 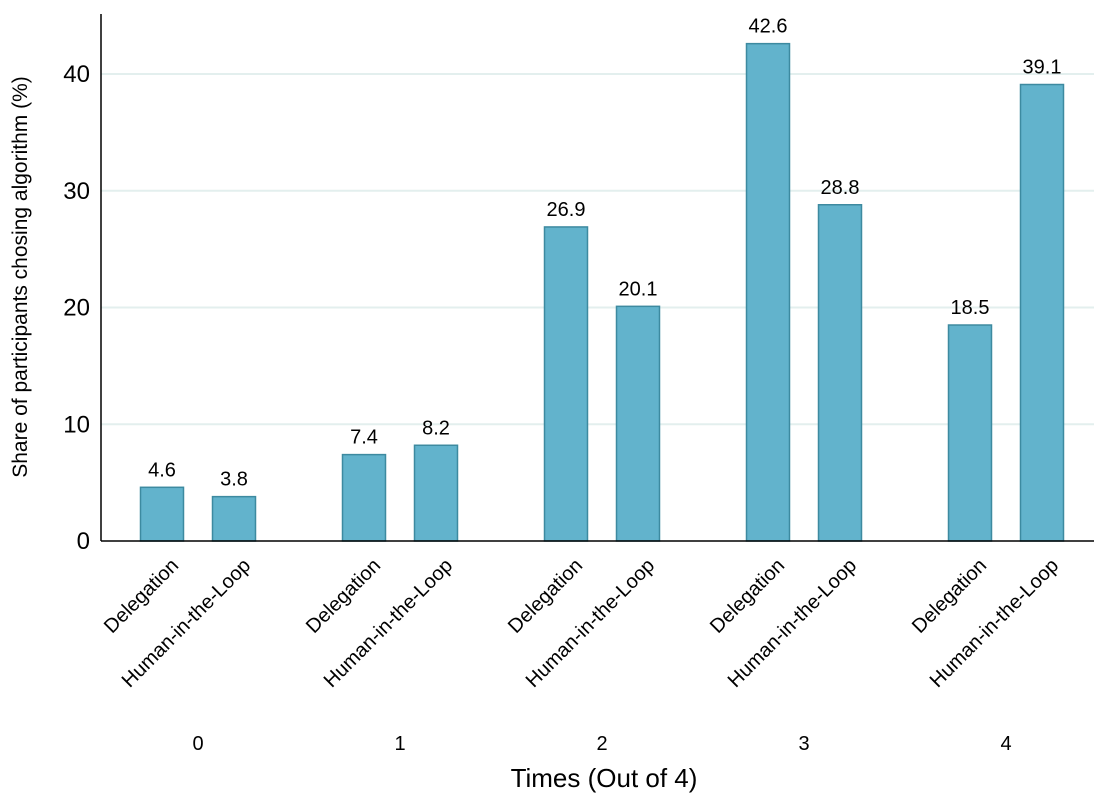 What do you see at coordinates (197, 744) in the screenshot?
I see `group-label: 0` at bounding box center [197, 744].